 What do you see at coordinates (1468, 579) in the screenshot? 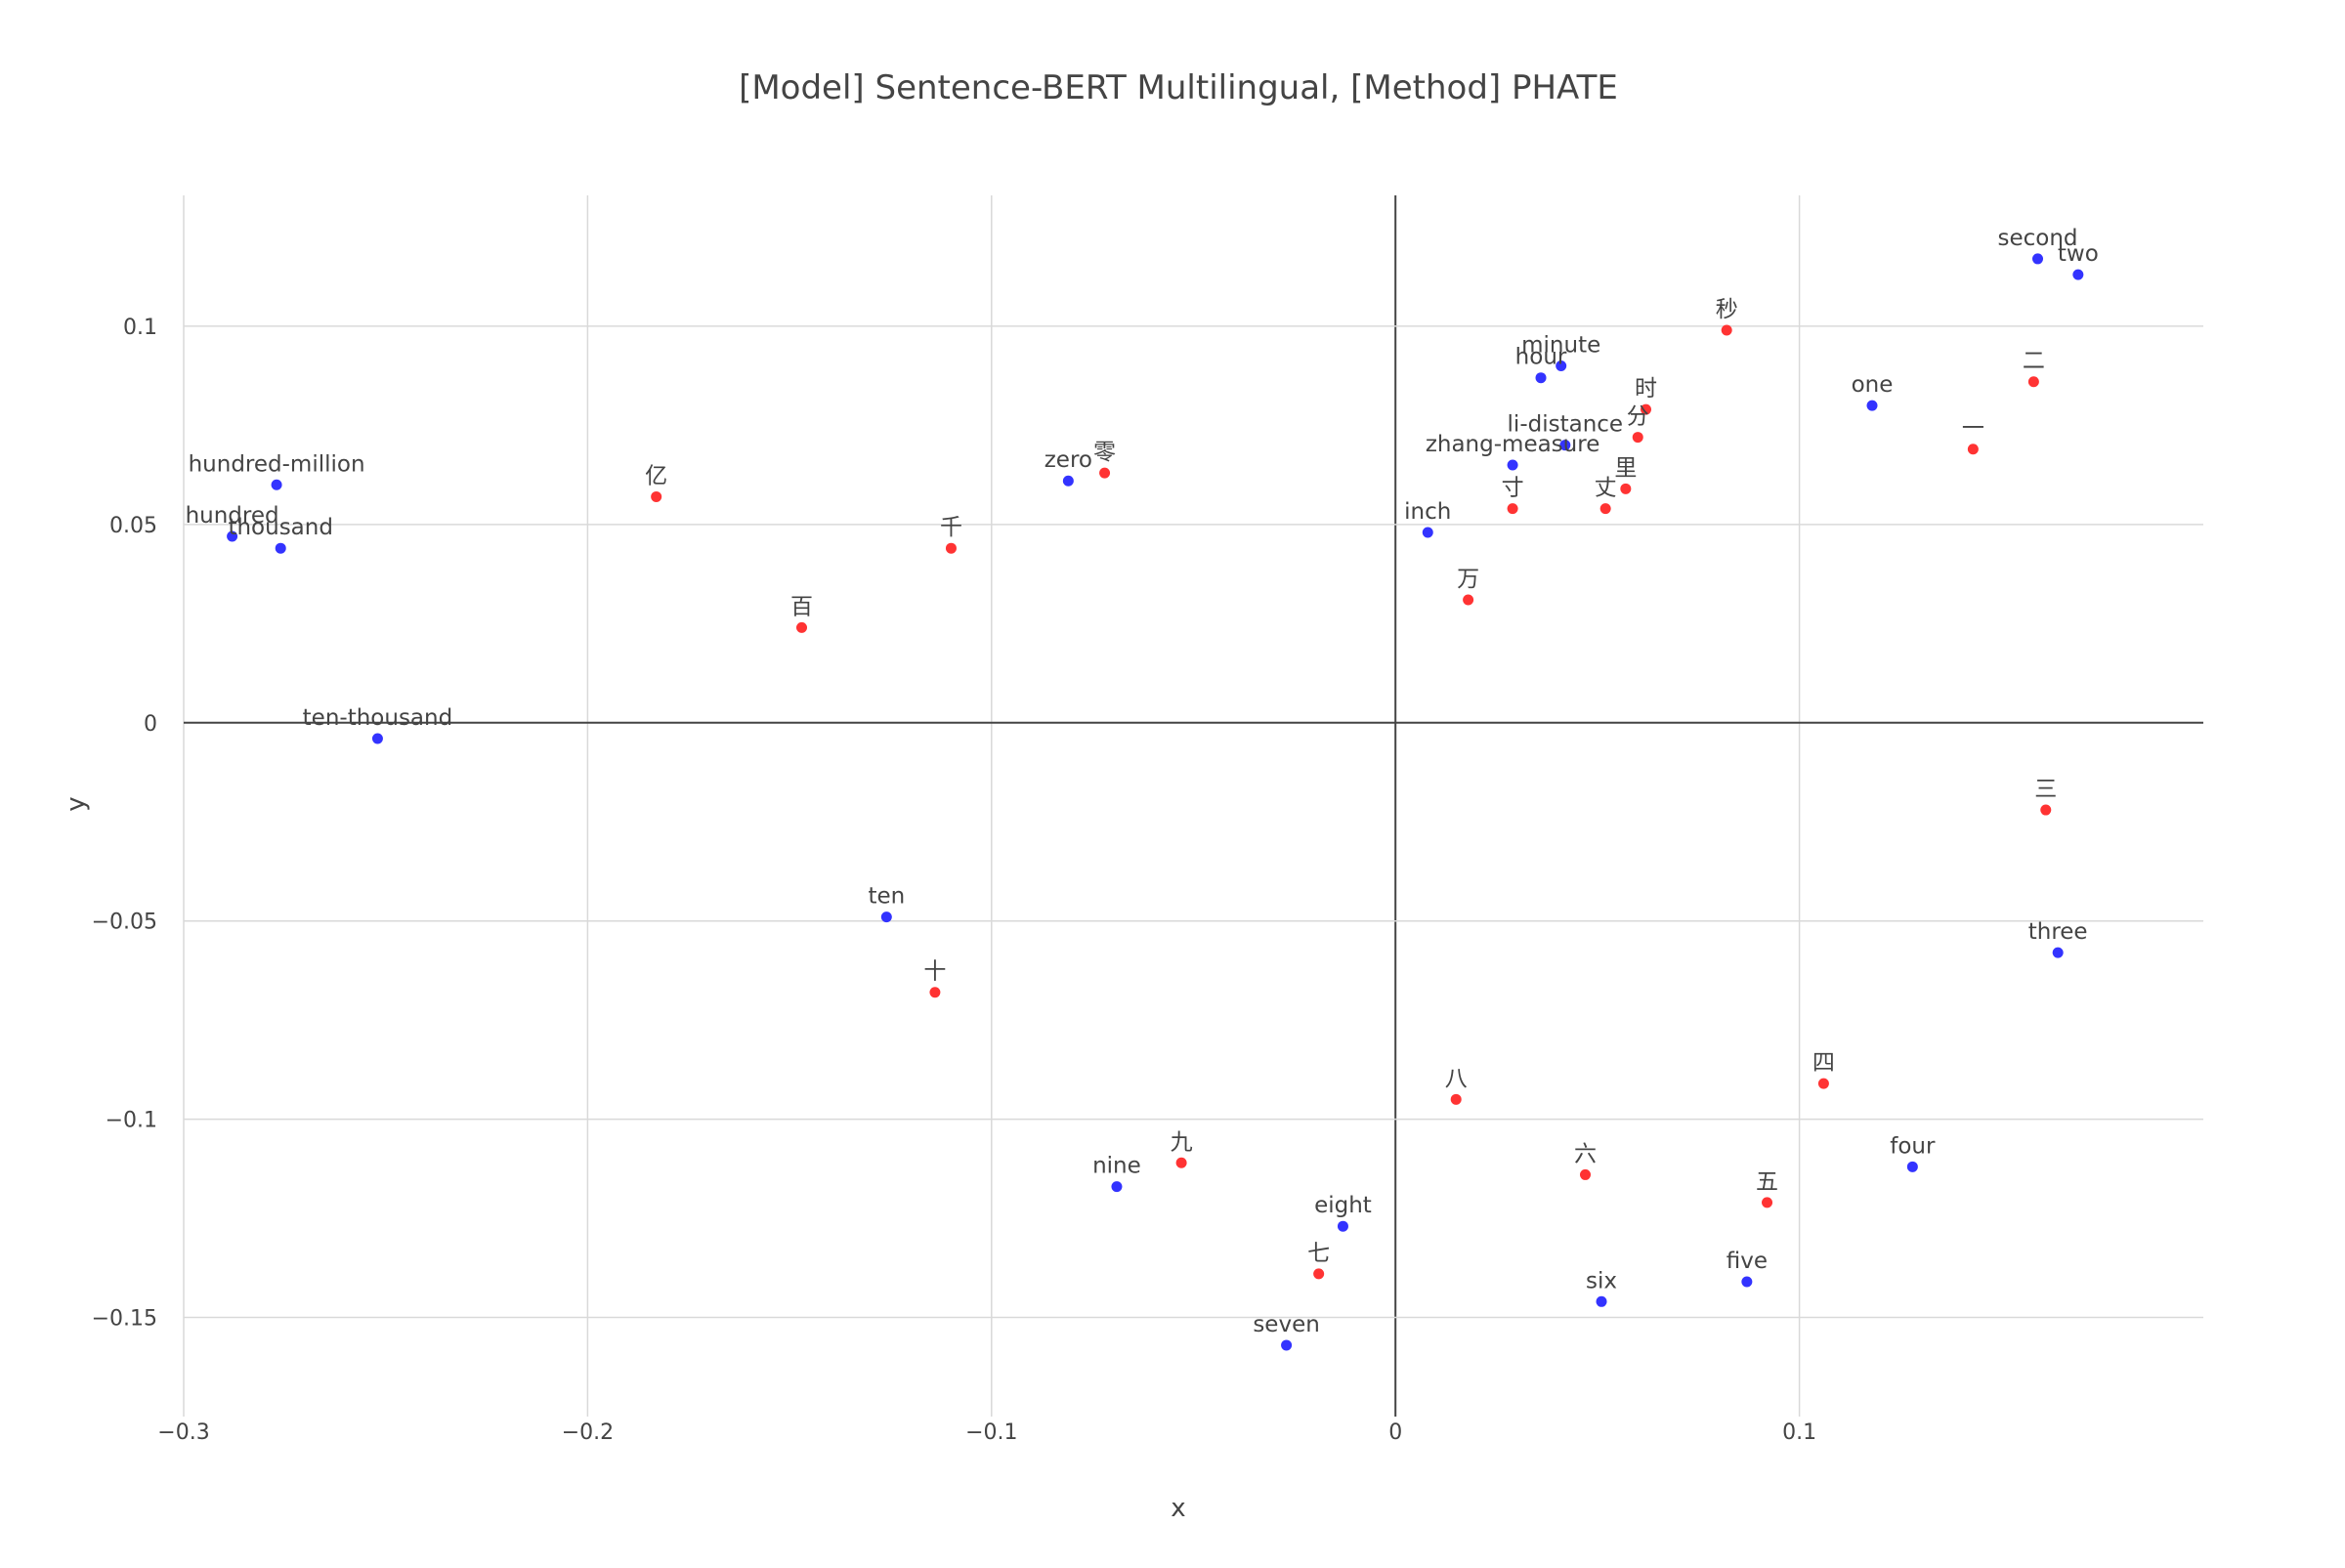
I see `point-label: 万` at bounding box center [1468, 579].